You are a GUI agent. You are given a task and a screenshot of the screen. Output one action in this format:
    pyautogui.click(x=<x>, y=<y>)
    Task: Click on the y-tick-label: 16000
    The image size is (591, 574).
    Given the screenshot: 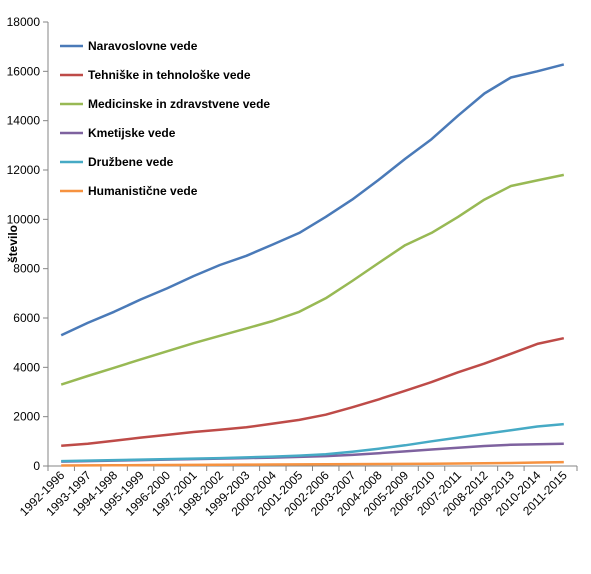 What is the action you would take?
    pyautogui.click(x=24, y=71)
    